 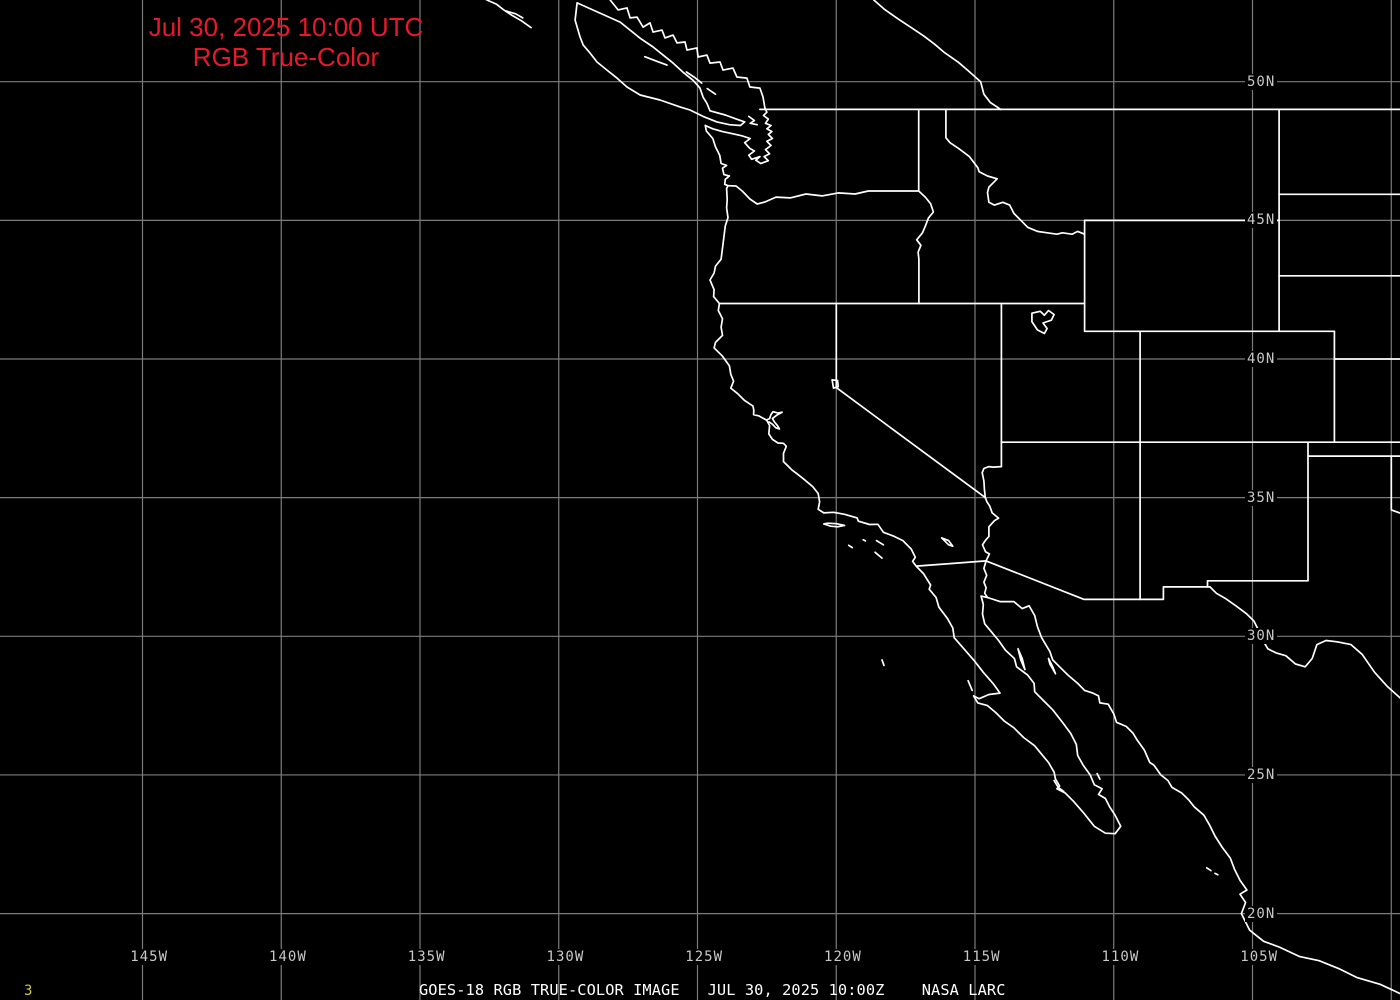 I want to click on map-feature-tx-ok-border-100w, so click(x=1395, y=484).